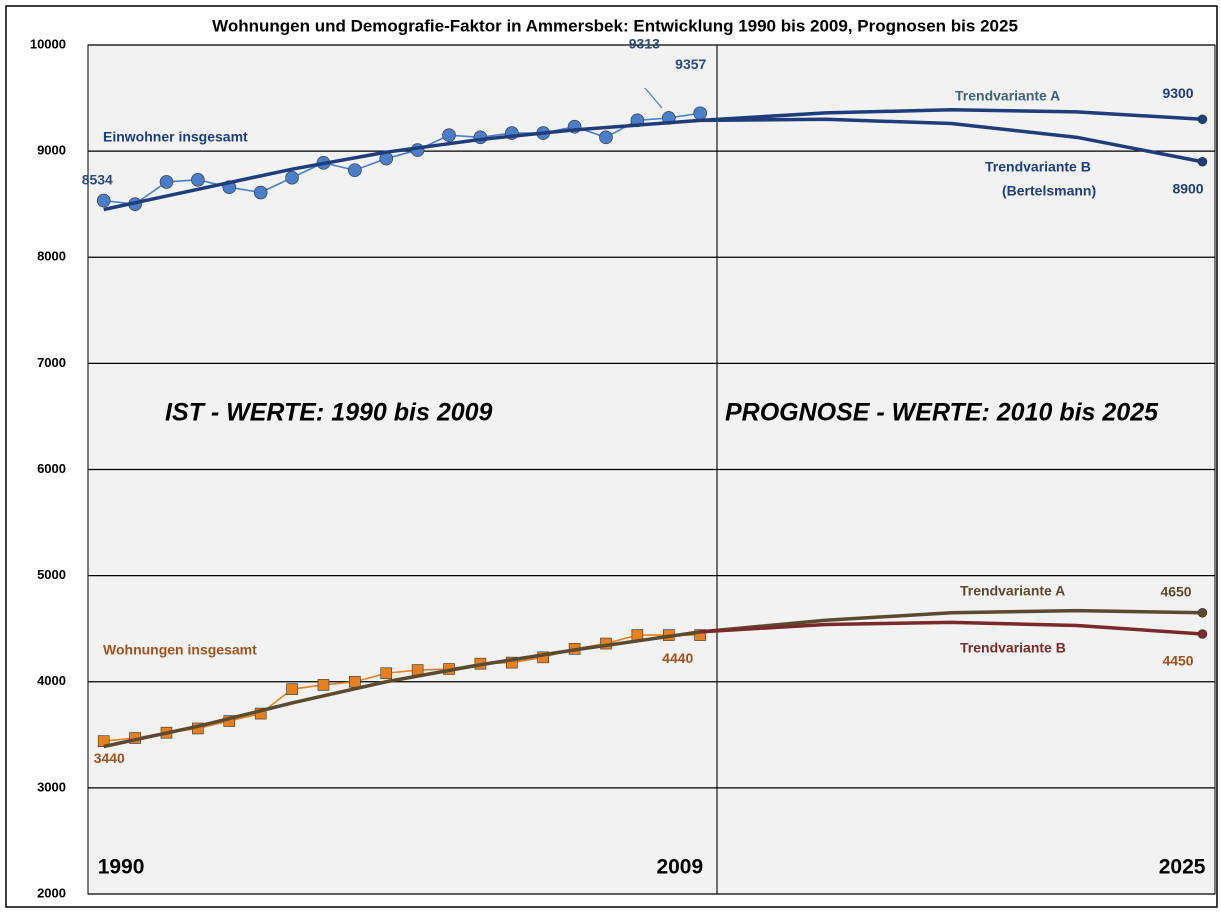  What do you see at coordinates (644, 44) in the screenshot?
I see `data-label: 9313` at bounding box center [644, 44].